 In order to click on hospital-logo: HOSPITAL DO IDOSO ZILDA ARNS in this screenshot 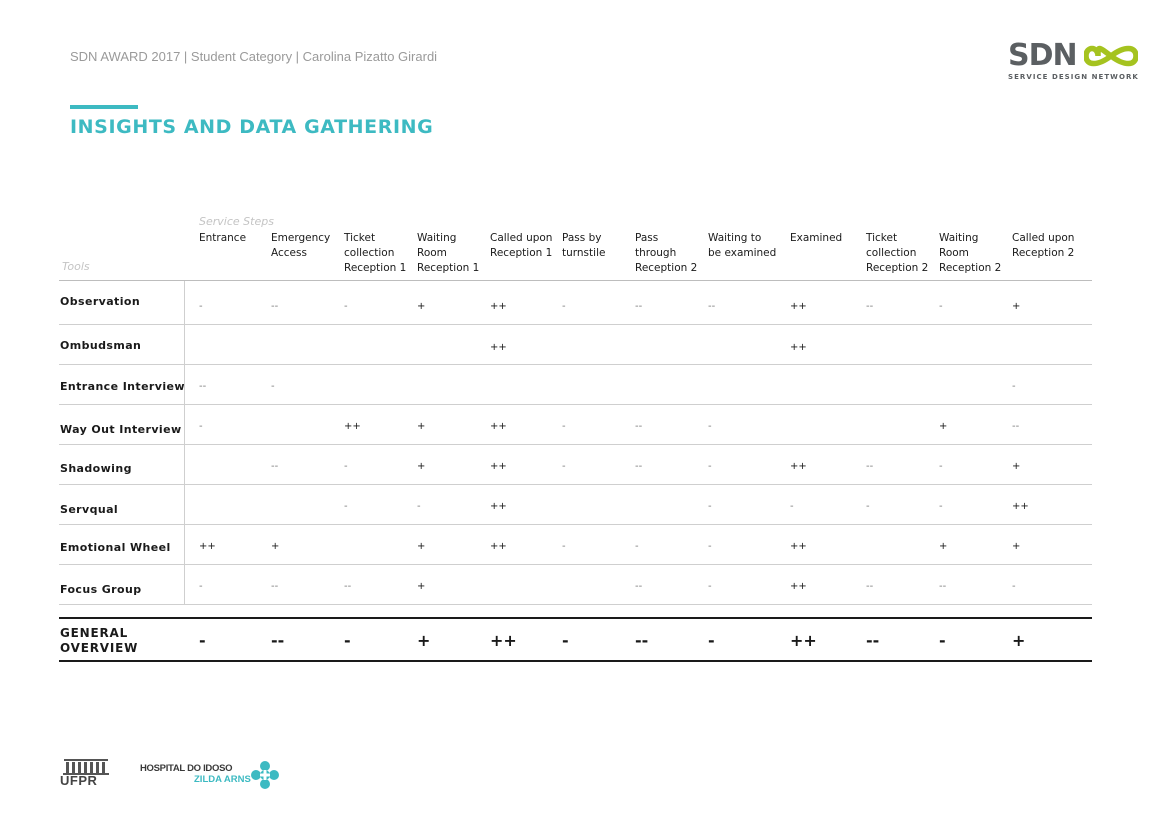, I will do `click(215, 775)`.